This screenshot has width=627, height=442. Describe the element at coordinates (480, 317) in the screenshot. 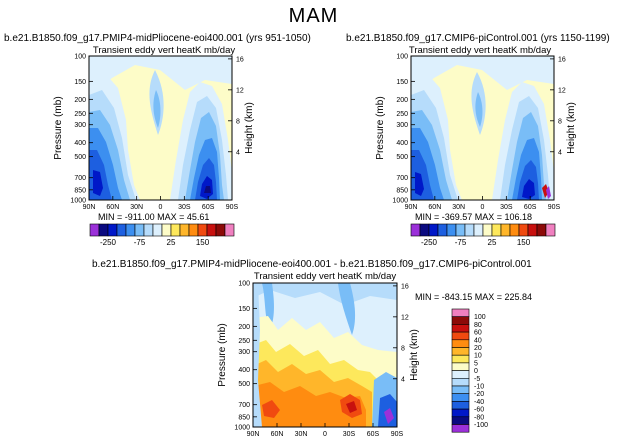

I see `colorbar-label: 100` at that location.